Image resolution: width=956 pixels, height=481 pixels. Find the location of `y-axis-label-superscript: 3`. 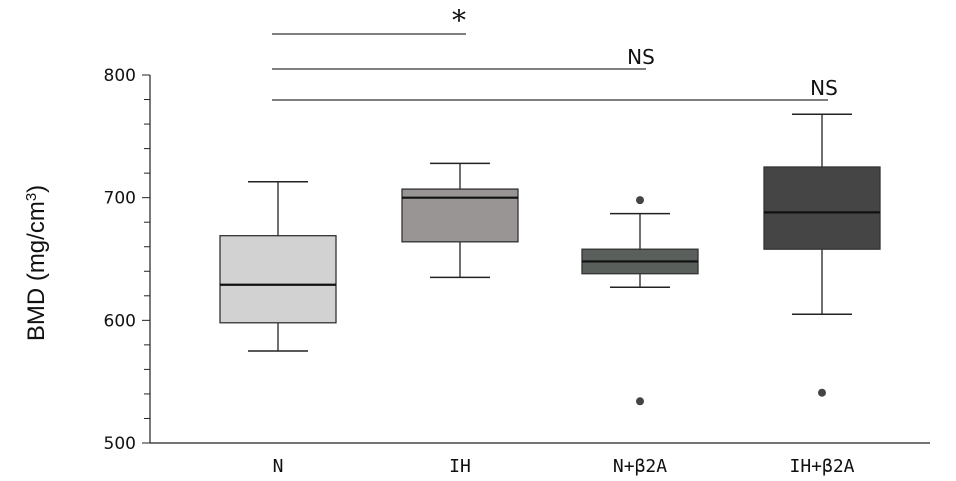

y-axis-label-superscript: 3 is located at coordinates (31, 197).